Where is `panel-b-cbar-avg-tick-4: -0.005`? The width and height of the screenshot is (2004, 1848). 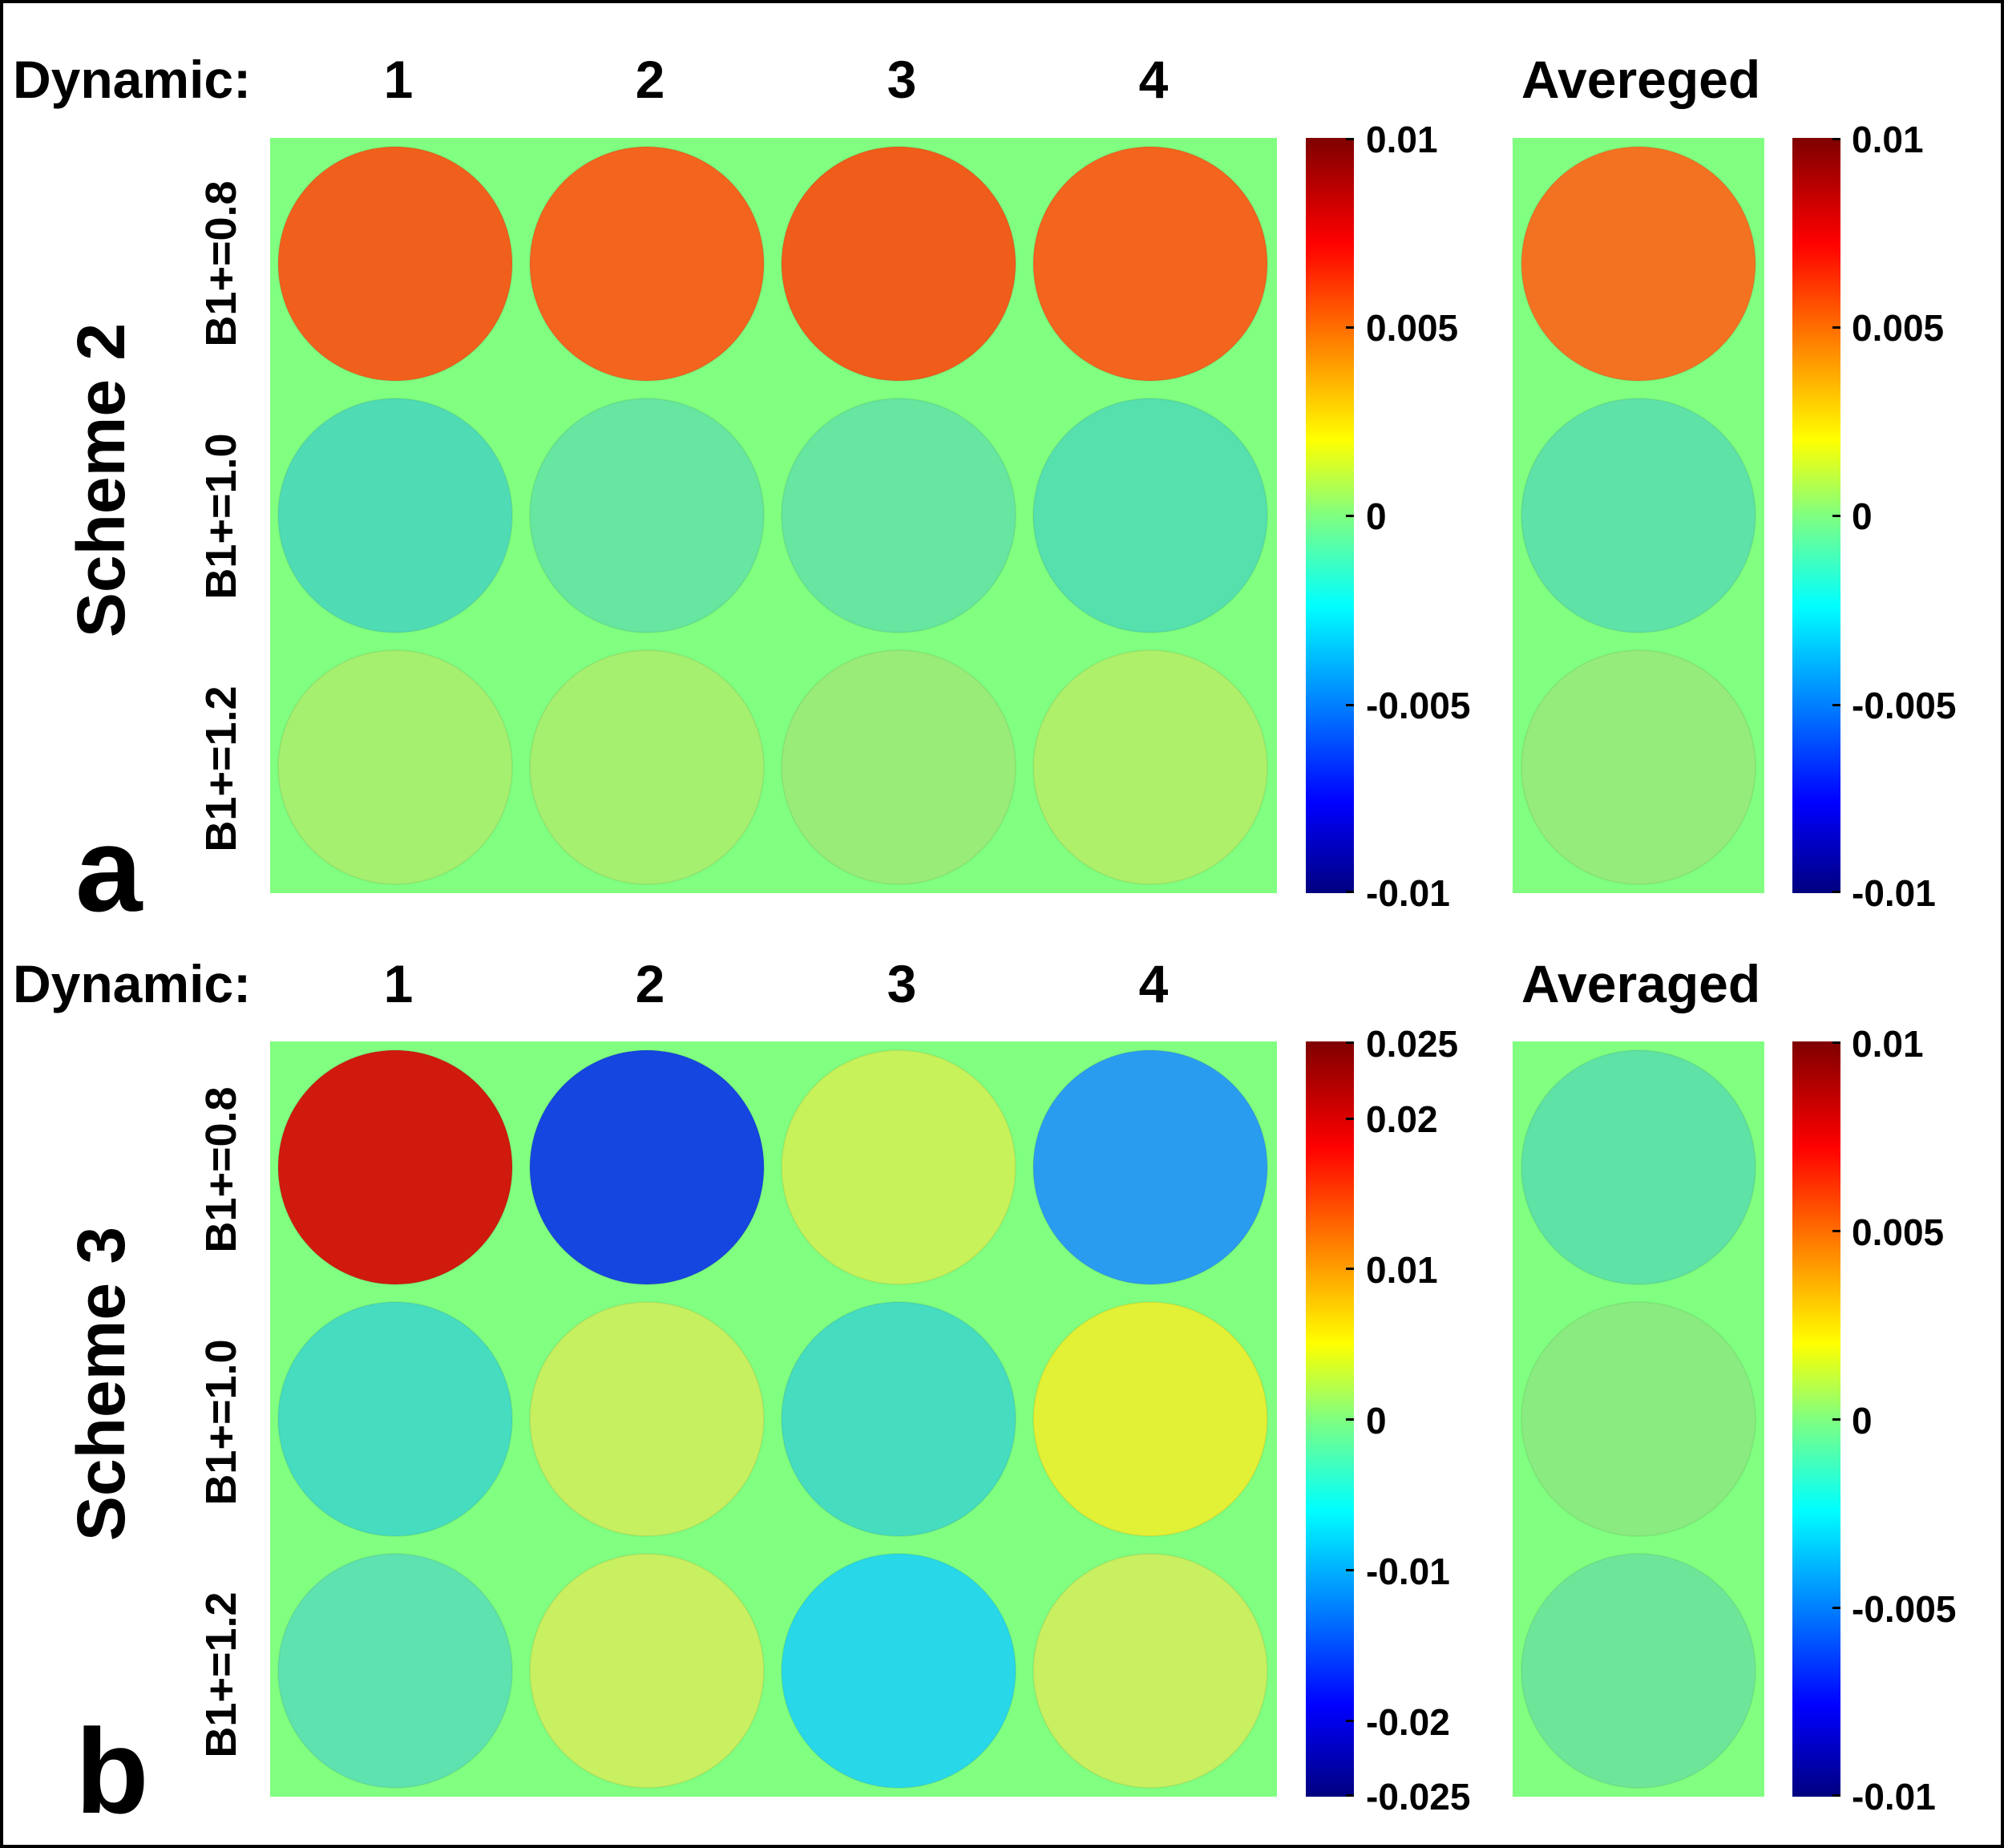
panel-b-cbar-avg-tick-4: -0.005 is located at coordinates (1904, 1609).